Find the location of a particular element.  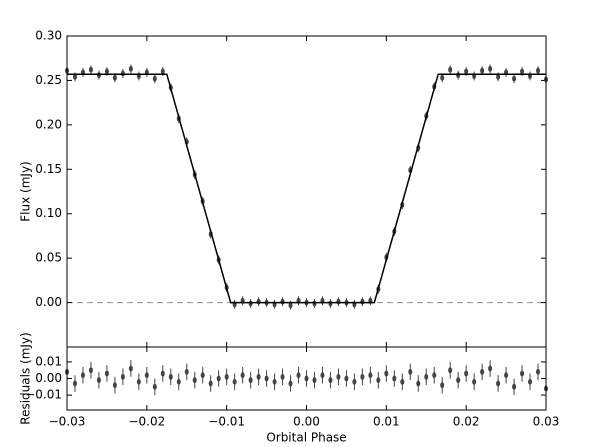

y-tick-label: 0.20 is located at coordinates (48, 124).